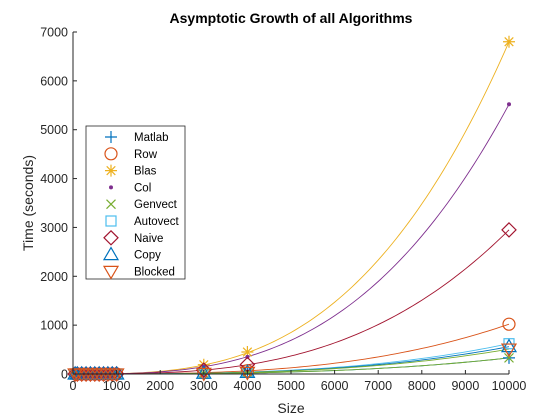  I want to click on legend-item-autovect: Autovect, so click(142, 221).